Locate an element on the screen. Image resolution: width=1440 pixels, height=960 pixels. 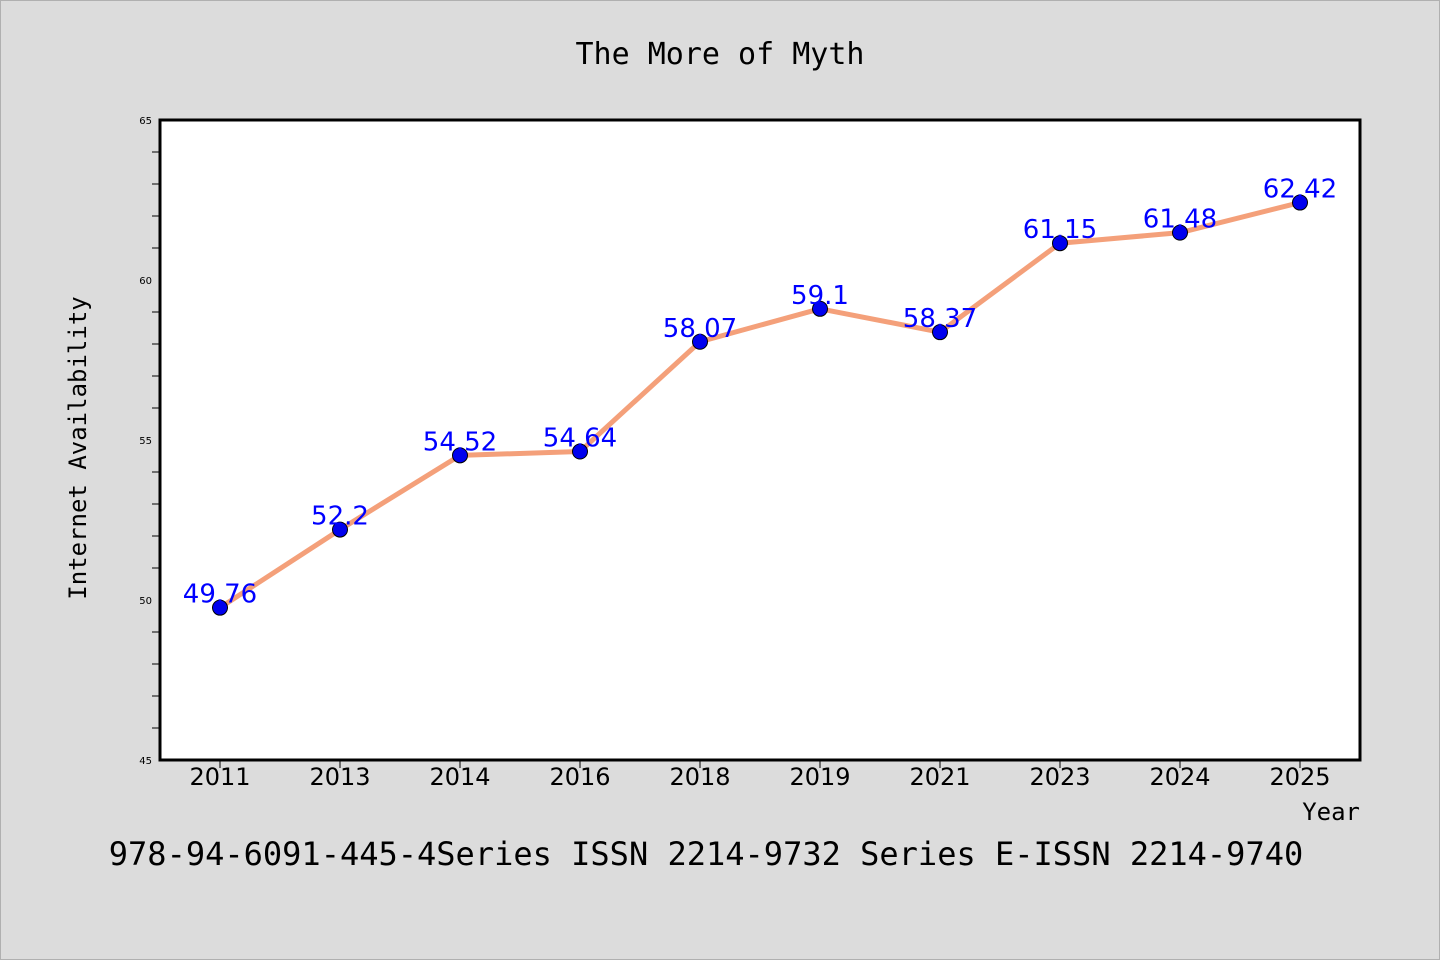
x-tick-label: 2021 is located at coordinates (939, 777).